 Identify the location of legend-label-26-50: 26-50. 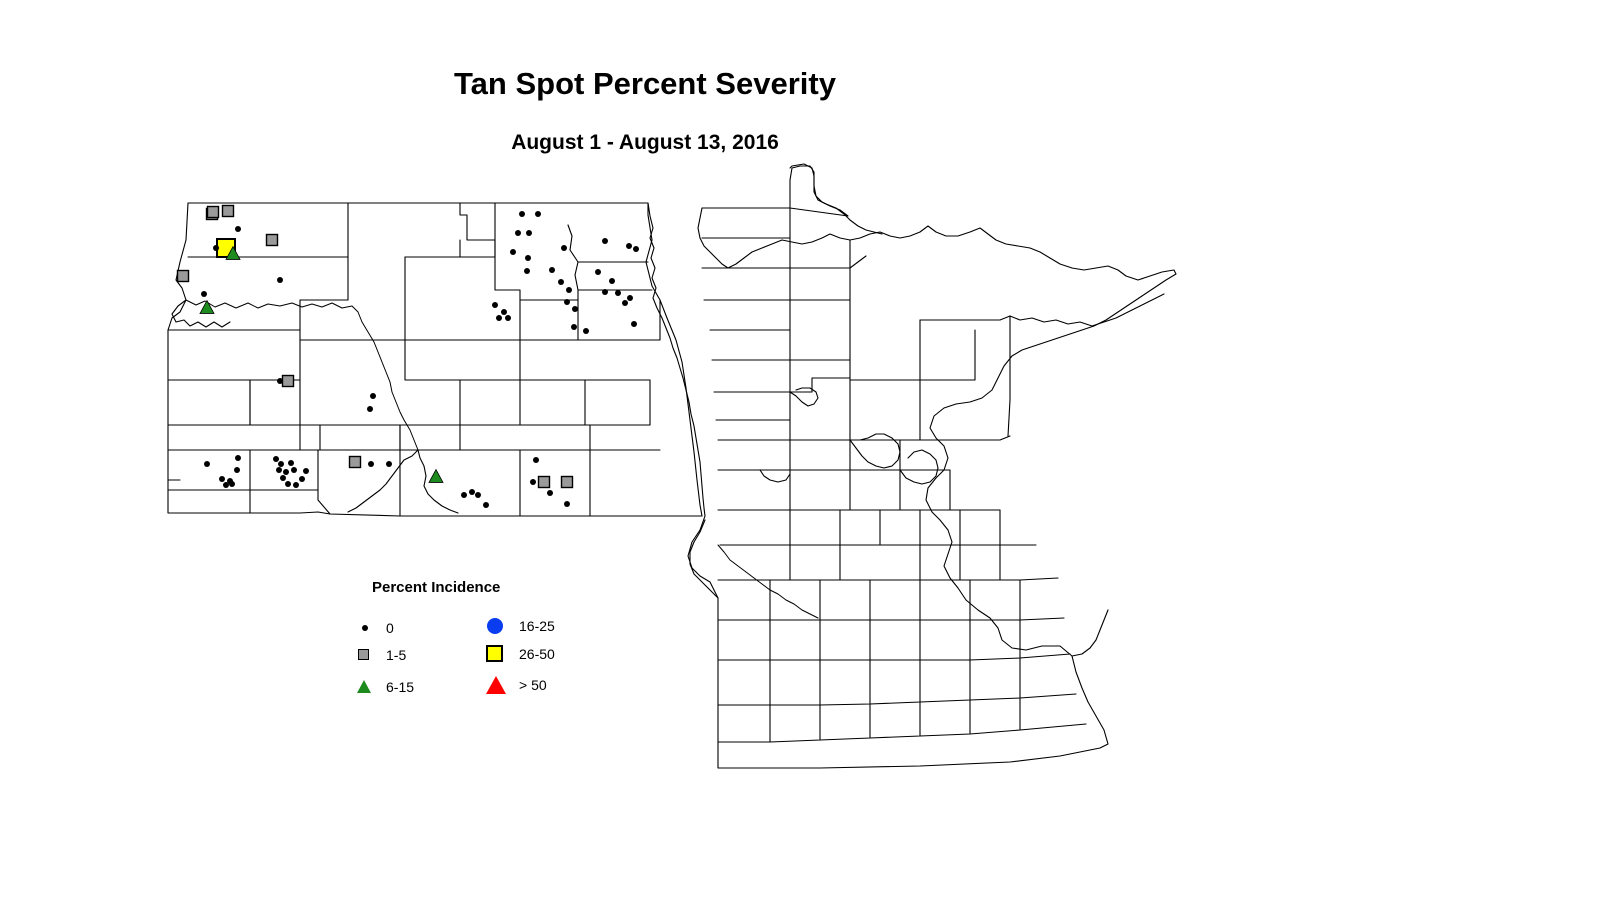
(537, 654).